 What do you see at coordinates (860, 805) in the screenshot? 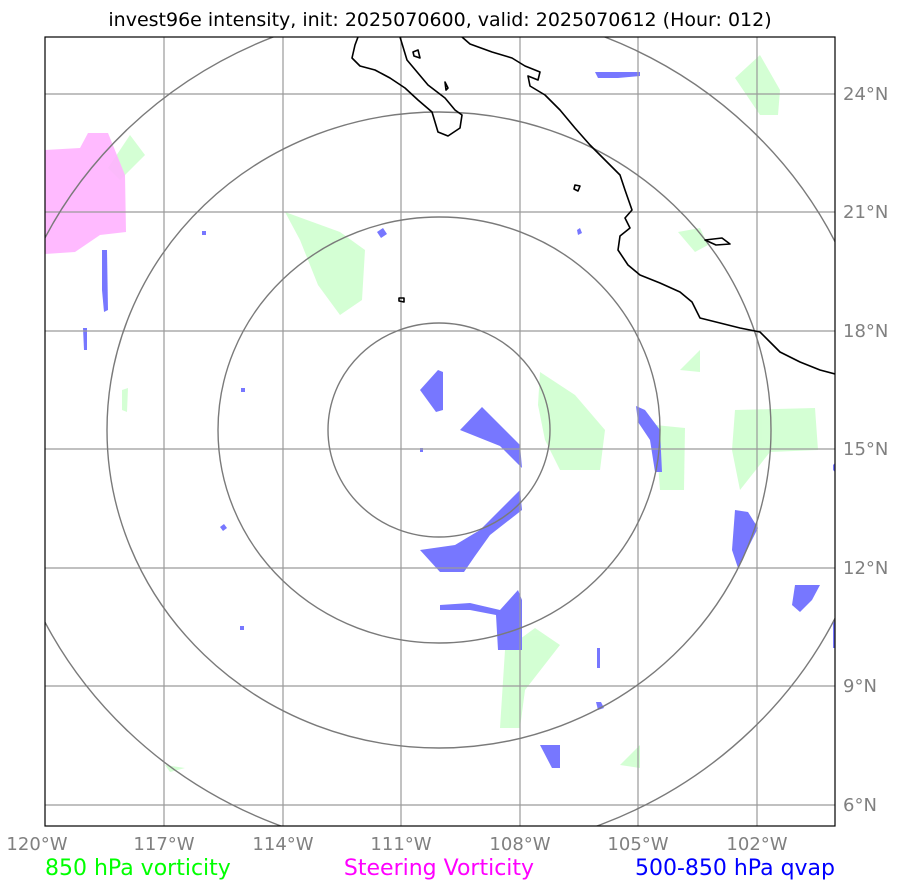
I see `lat-label-6n: 6°N` at bounding box center [860, 805].